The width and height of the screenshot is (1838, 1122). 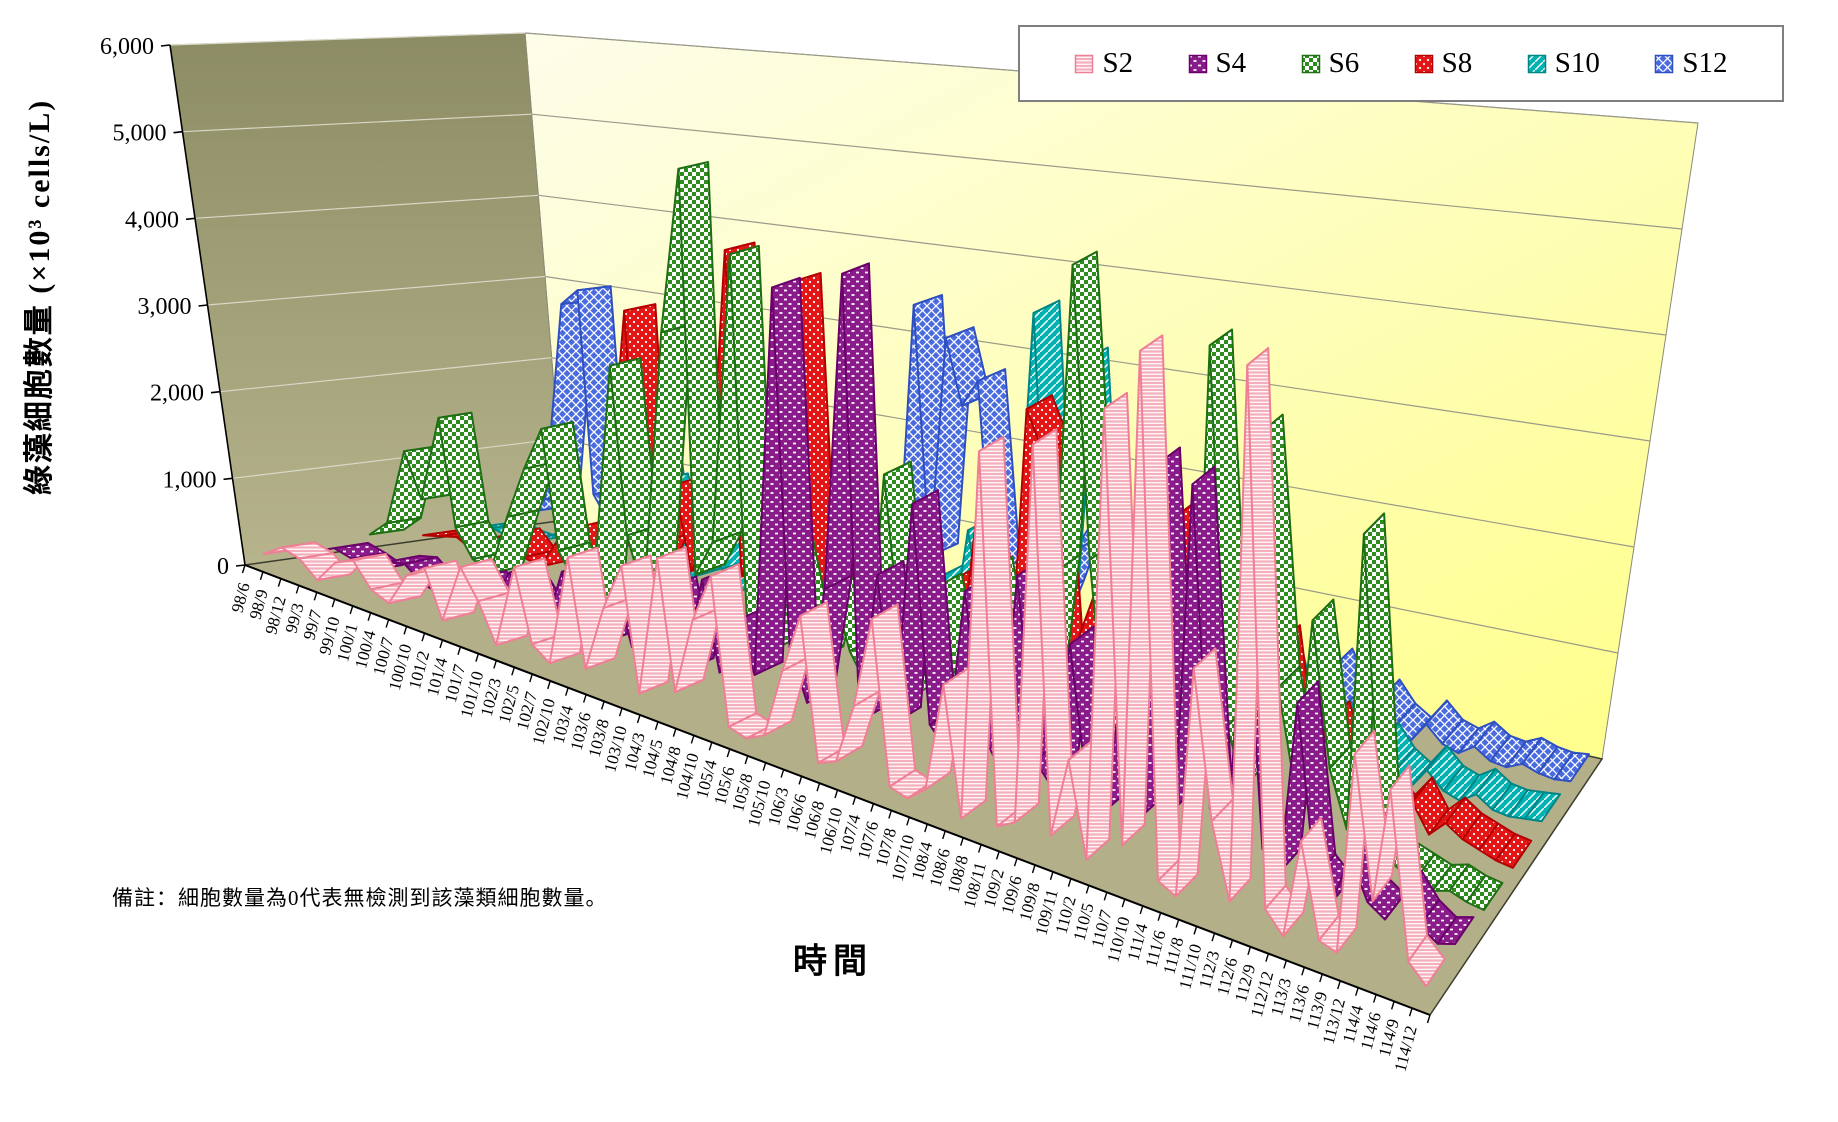 I want to click on y-axis: 0 1,000 2,000 3,000 4,000 5,000 6,000, so click(x=173, y=307).